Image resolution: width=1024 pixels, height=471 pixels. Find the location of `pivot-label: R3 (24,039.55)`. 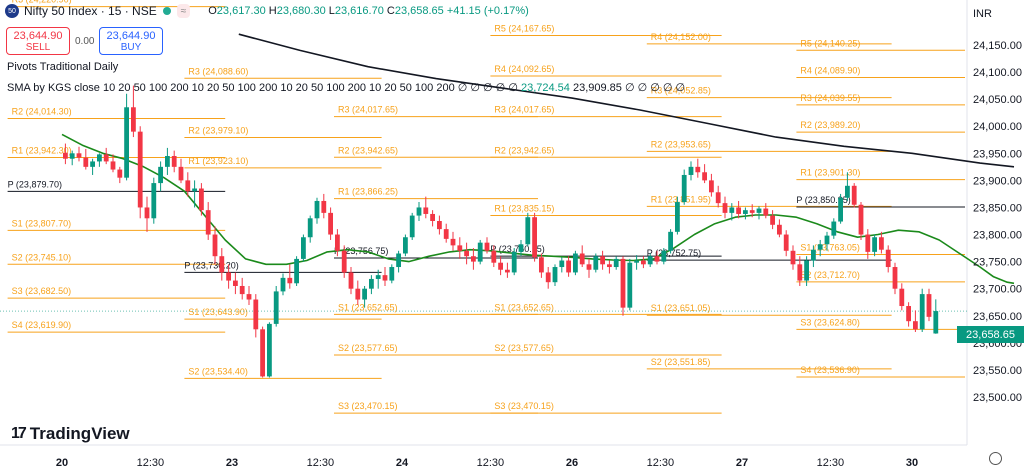

pivot-label: R3 (24,039.55) is located at coordinates (830, 98).